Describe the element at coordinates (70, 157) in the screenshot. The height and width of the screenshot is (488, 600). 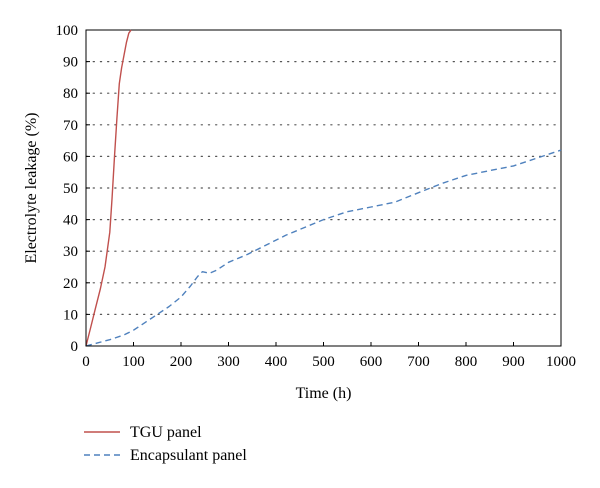
I see `y-tick-label: 60` at that location.